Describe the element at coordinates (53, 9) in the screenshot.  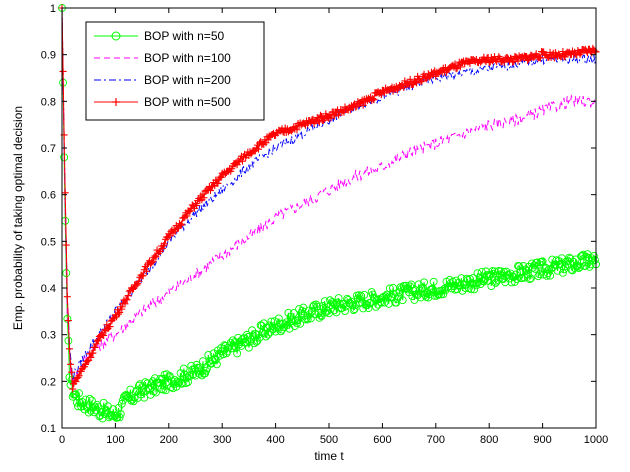
I see `y-tick-label: 1` at that location.